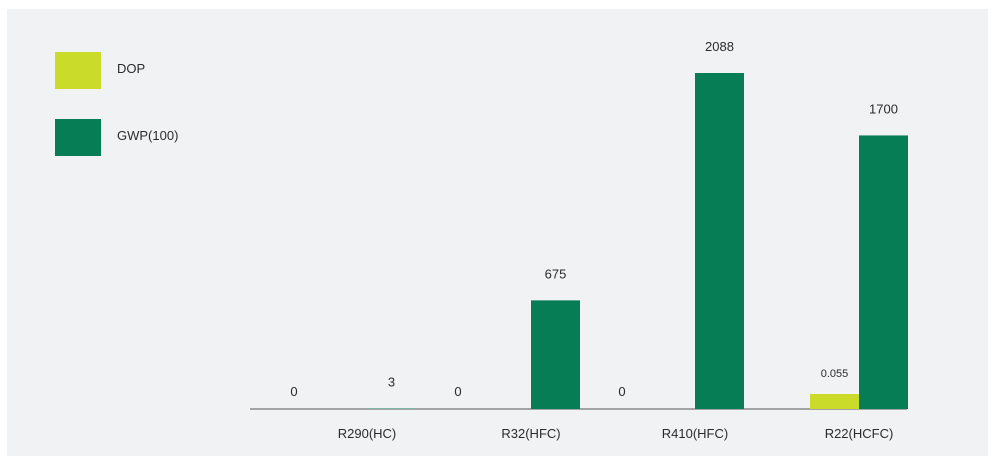 Image resolution: width=995 pixels, height=465 pixels. I want to click on data-label-dop-1: 0, so click(457, 391).